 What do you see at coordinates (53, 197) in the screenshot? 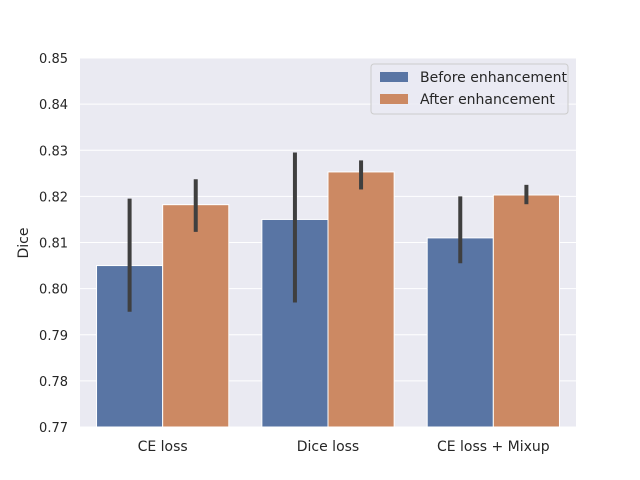
I see `y-tick-label: 0.82` at bounding box center [53, 197].